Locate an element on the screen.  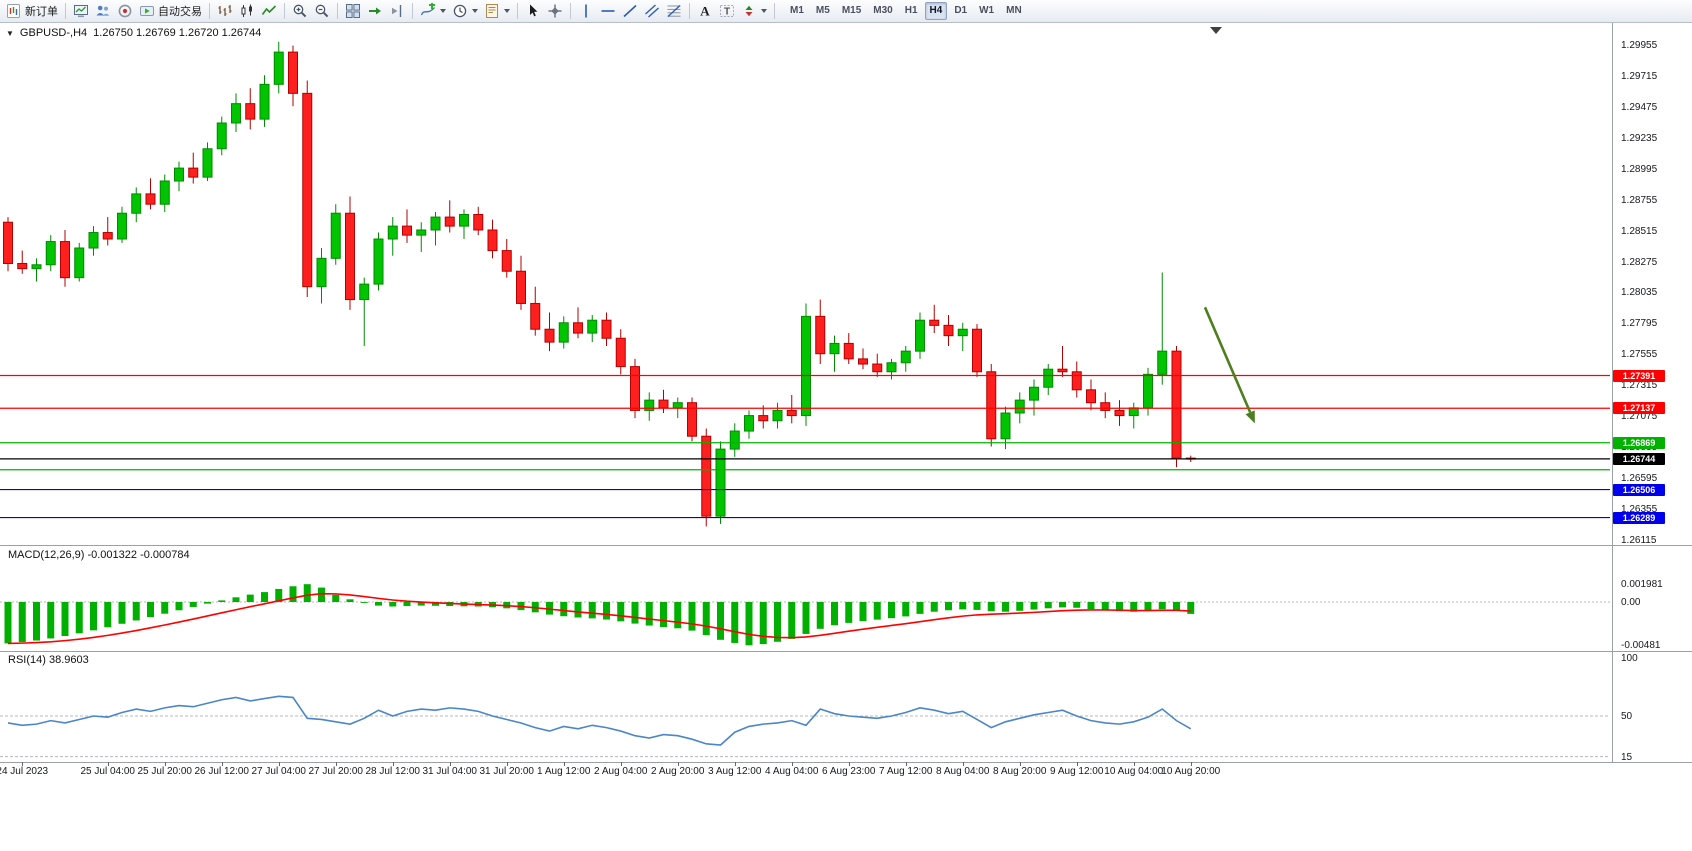
time-axis-label: 6 Aug 23:00 is located at coordinates (849, 771).